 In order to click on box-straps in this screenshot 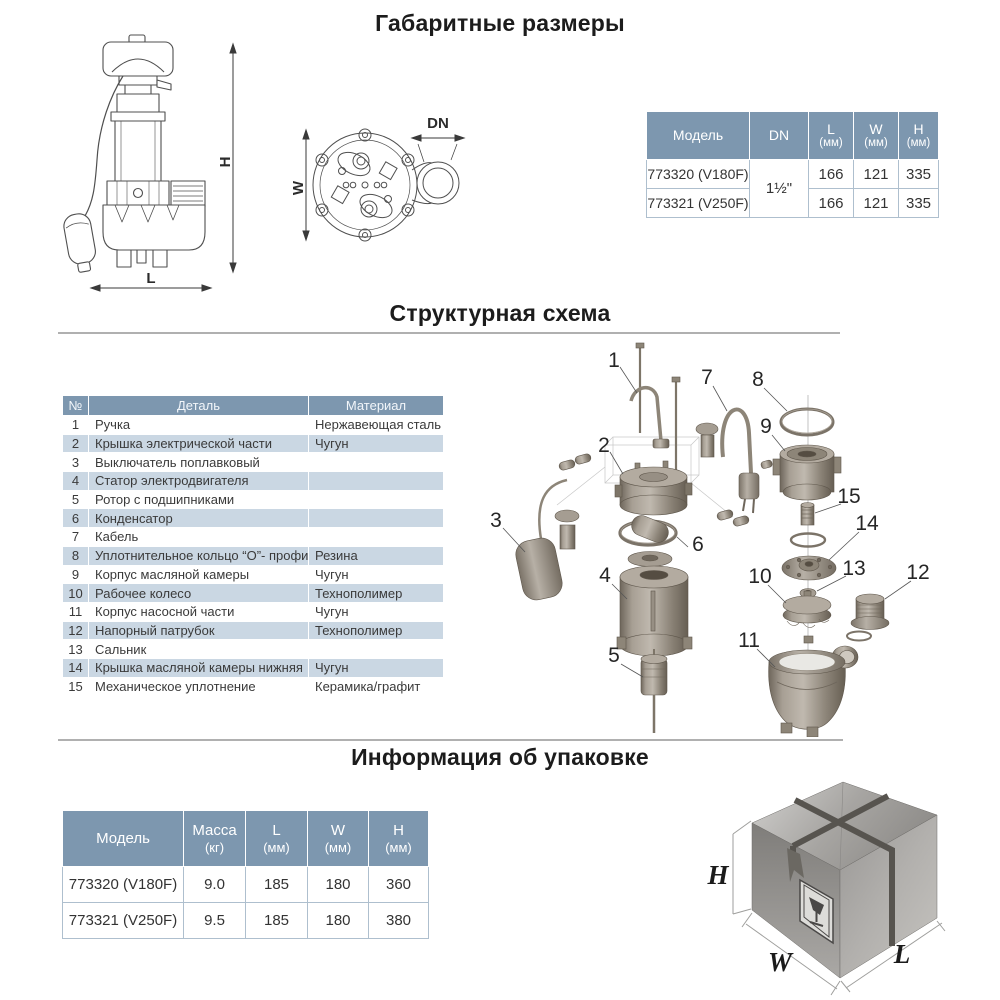, I will do `click(841, 869)`.